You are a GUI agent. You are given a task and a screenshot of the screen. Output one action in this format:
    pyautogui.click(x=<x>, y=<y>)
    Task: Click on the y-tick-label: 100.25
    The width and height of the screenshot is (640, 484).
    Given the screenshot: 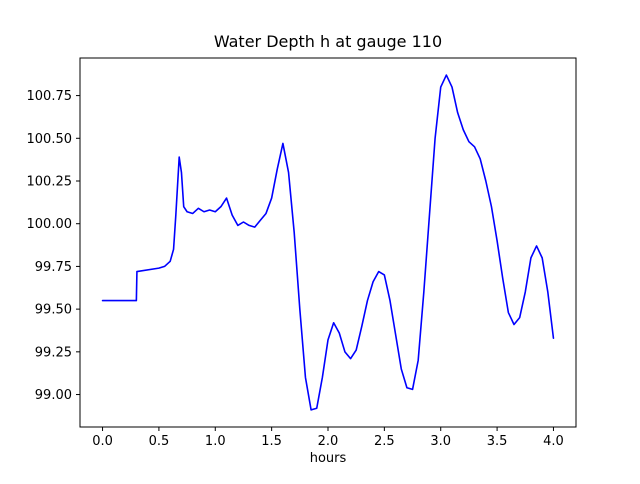 What is the action you would take?
    pyautogui.click(x=50, y=182)
    